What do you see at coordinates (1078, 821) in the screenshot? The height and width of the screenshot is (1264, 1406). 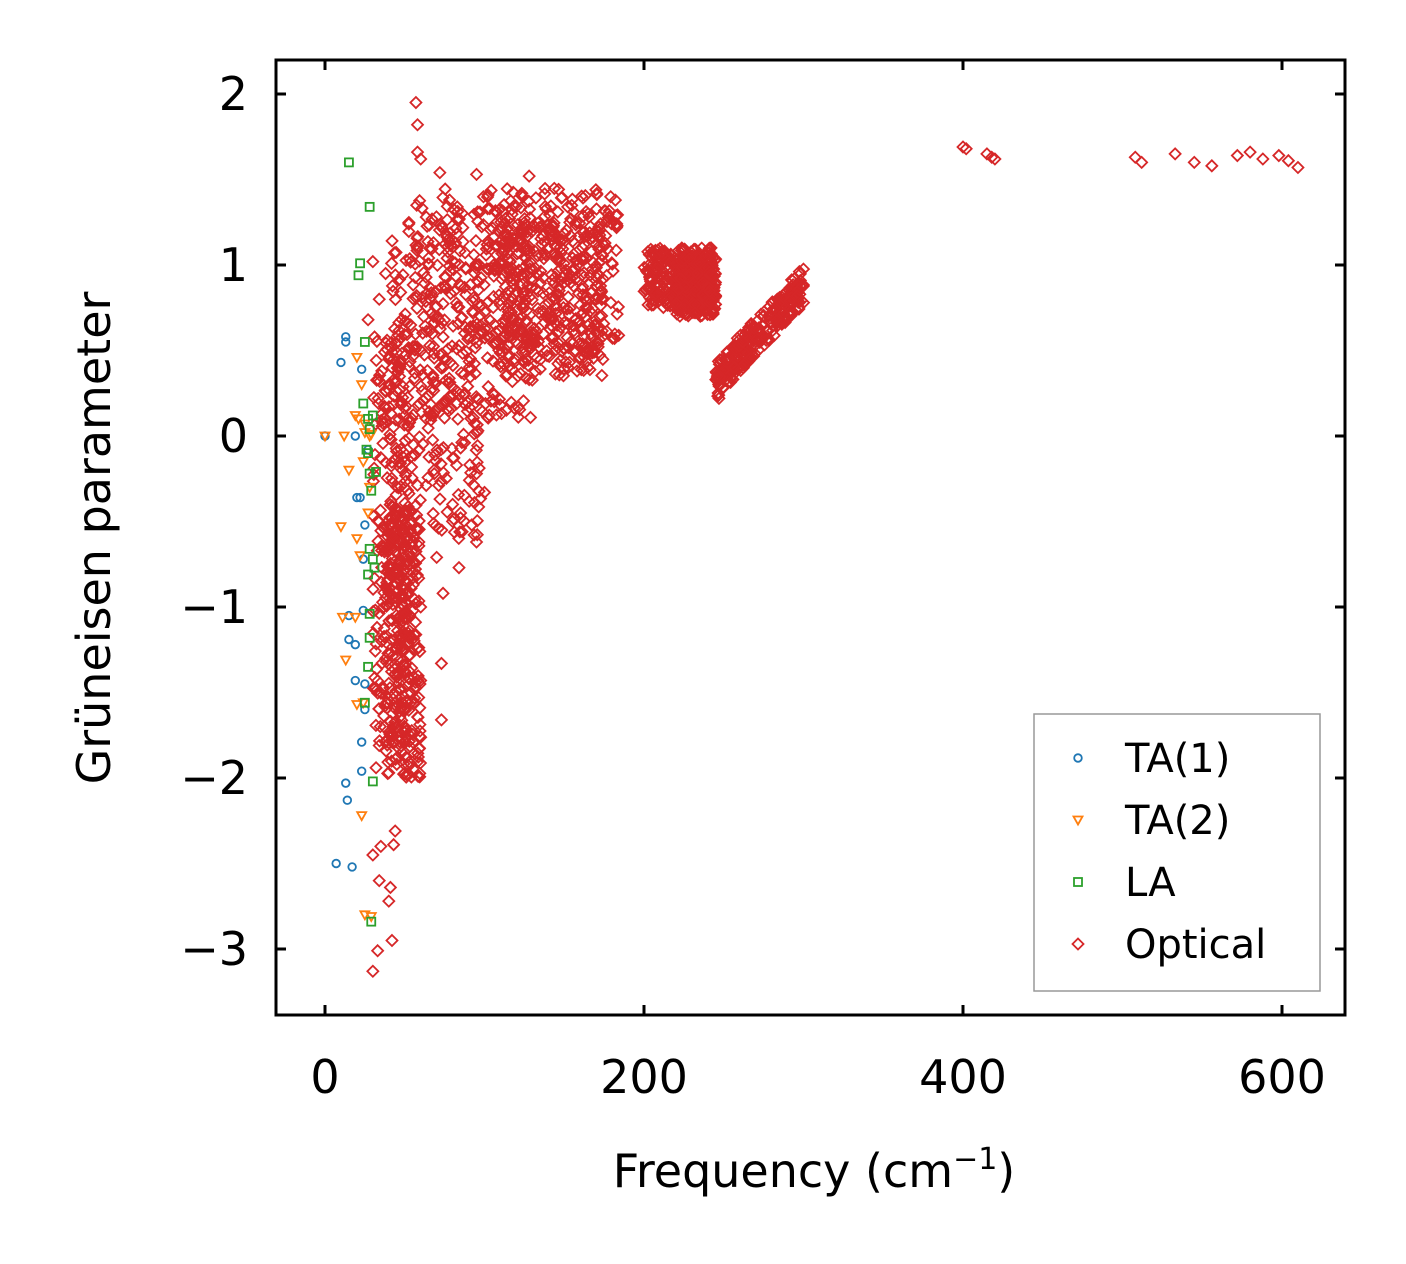 I see `legend-ta-2-marker` at bounding box center [1078, 821].